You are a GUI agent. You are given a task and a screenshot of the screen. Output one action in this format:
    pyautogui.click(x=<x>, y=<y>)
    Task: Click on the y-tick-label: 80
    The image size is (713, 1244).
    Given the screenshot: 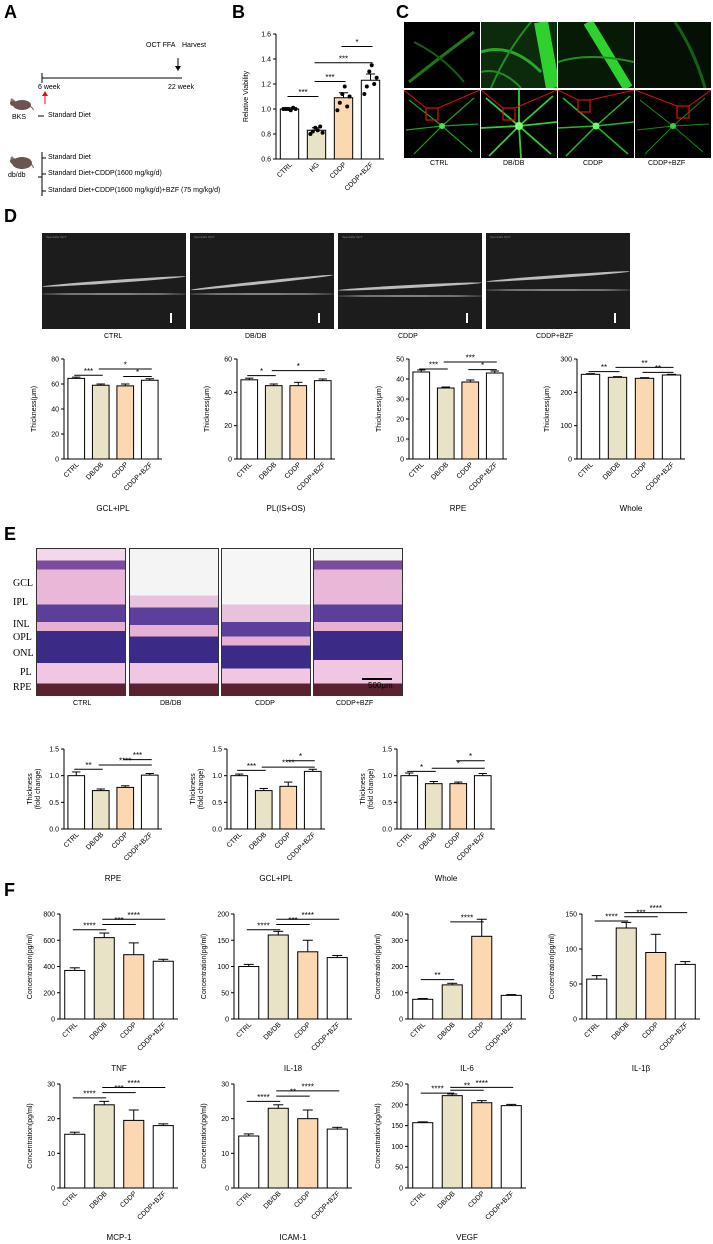 What is the action you would take?
    pyautogui.click(x=55, y=360)
    